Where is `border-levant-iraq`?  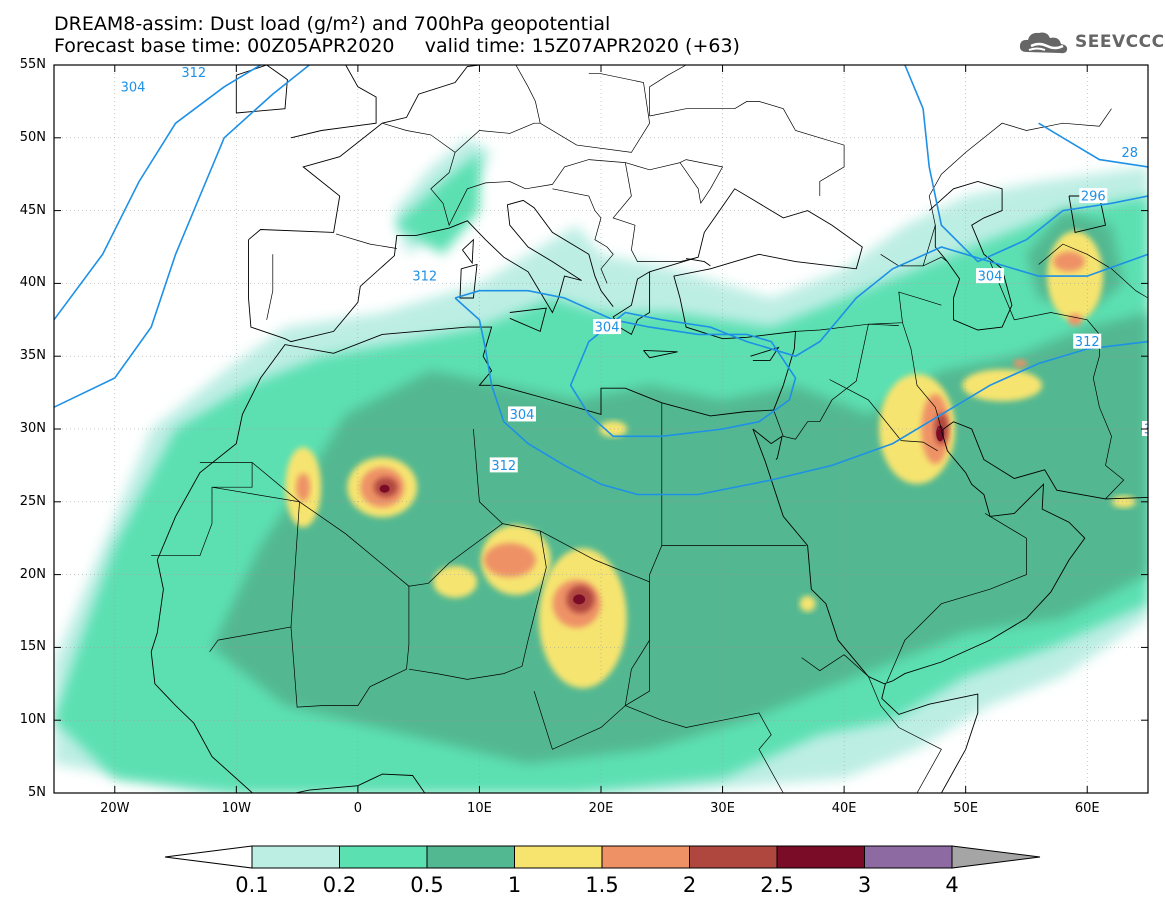 border-levant-iraq is located at coordinates (857, 365).